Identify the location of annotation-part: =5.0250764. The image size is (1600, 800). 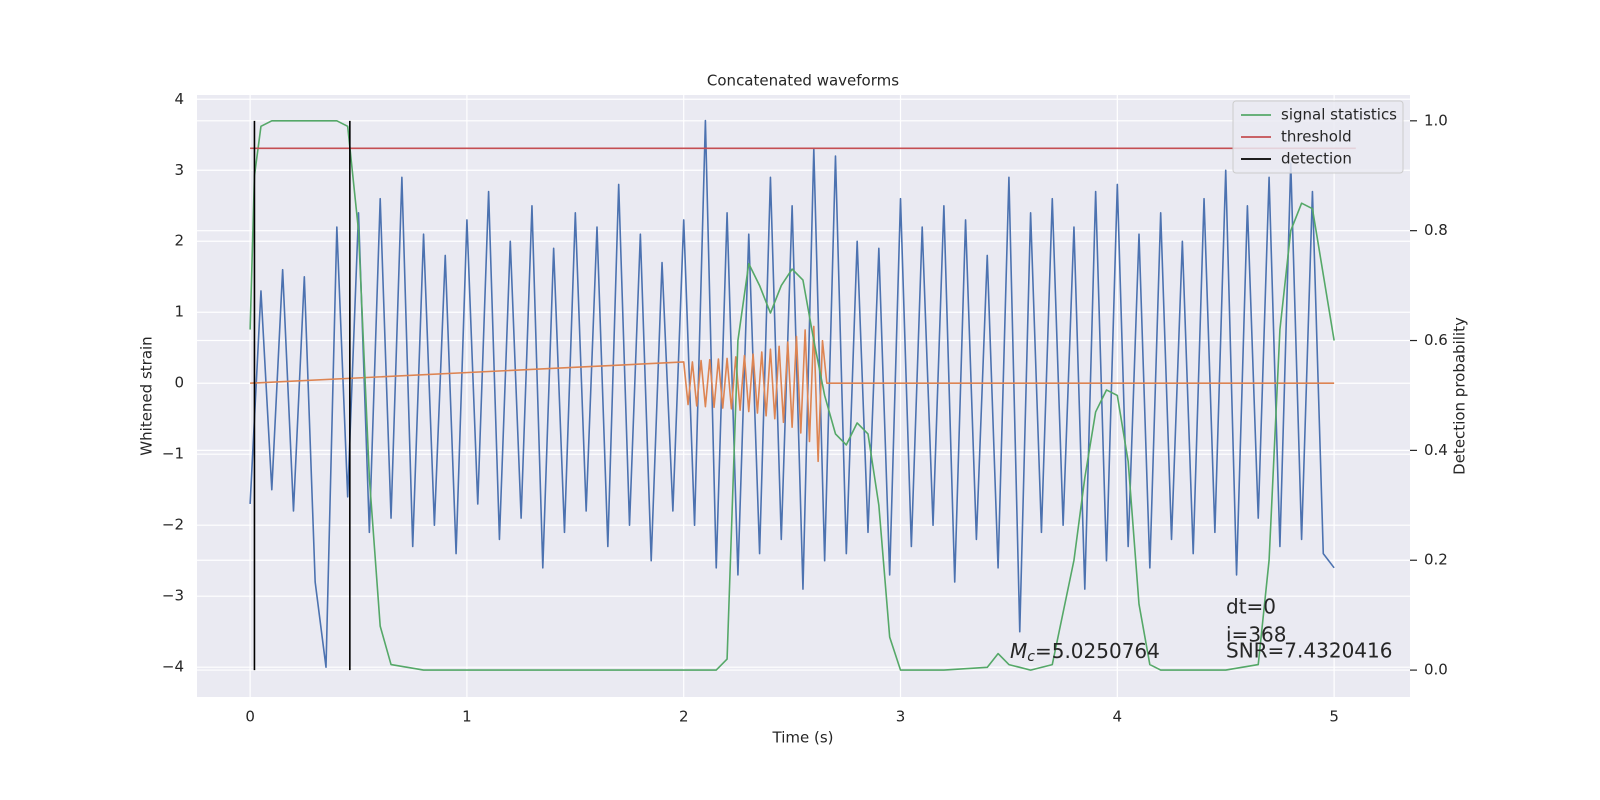
(1097, 651).